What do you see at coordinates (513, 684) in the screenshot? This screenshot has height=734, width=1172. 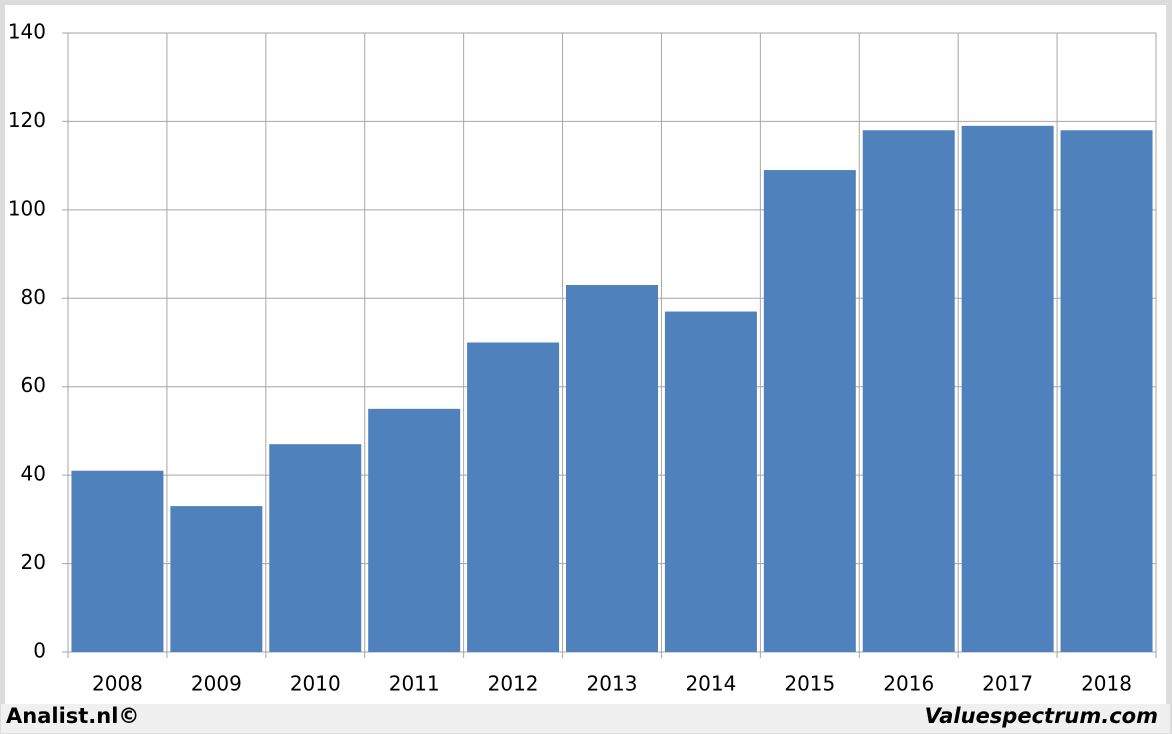 I see `x-tick-label: 2012` at bounding box center [513, 684].